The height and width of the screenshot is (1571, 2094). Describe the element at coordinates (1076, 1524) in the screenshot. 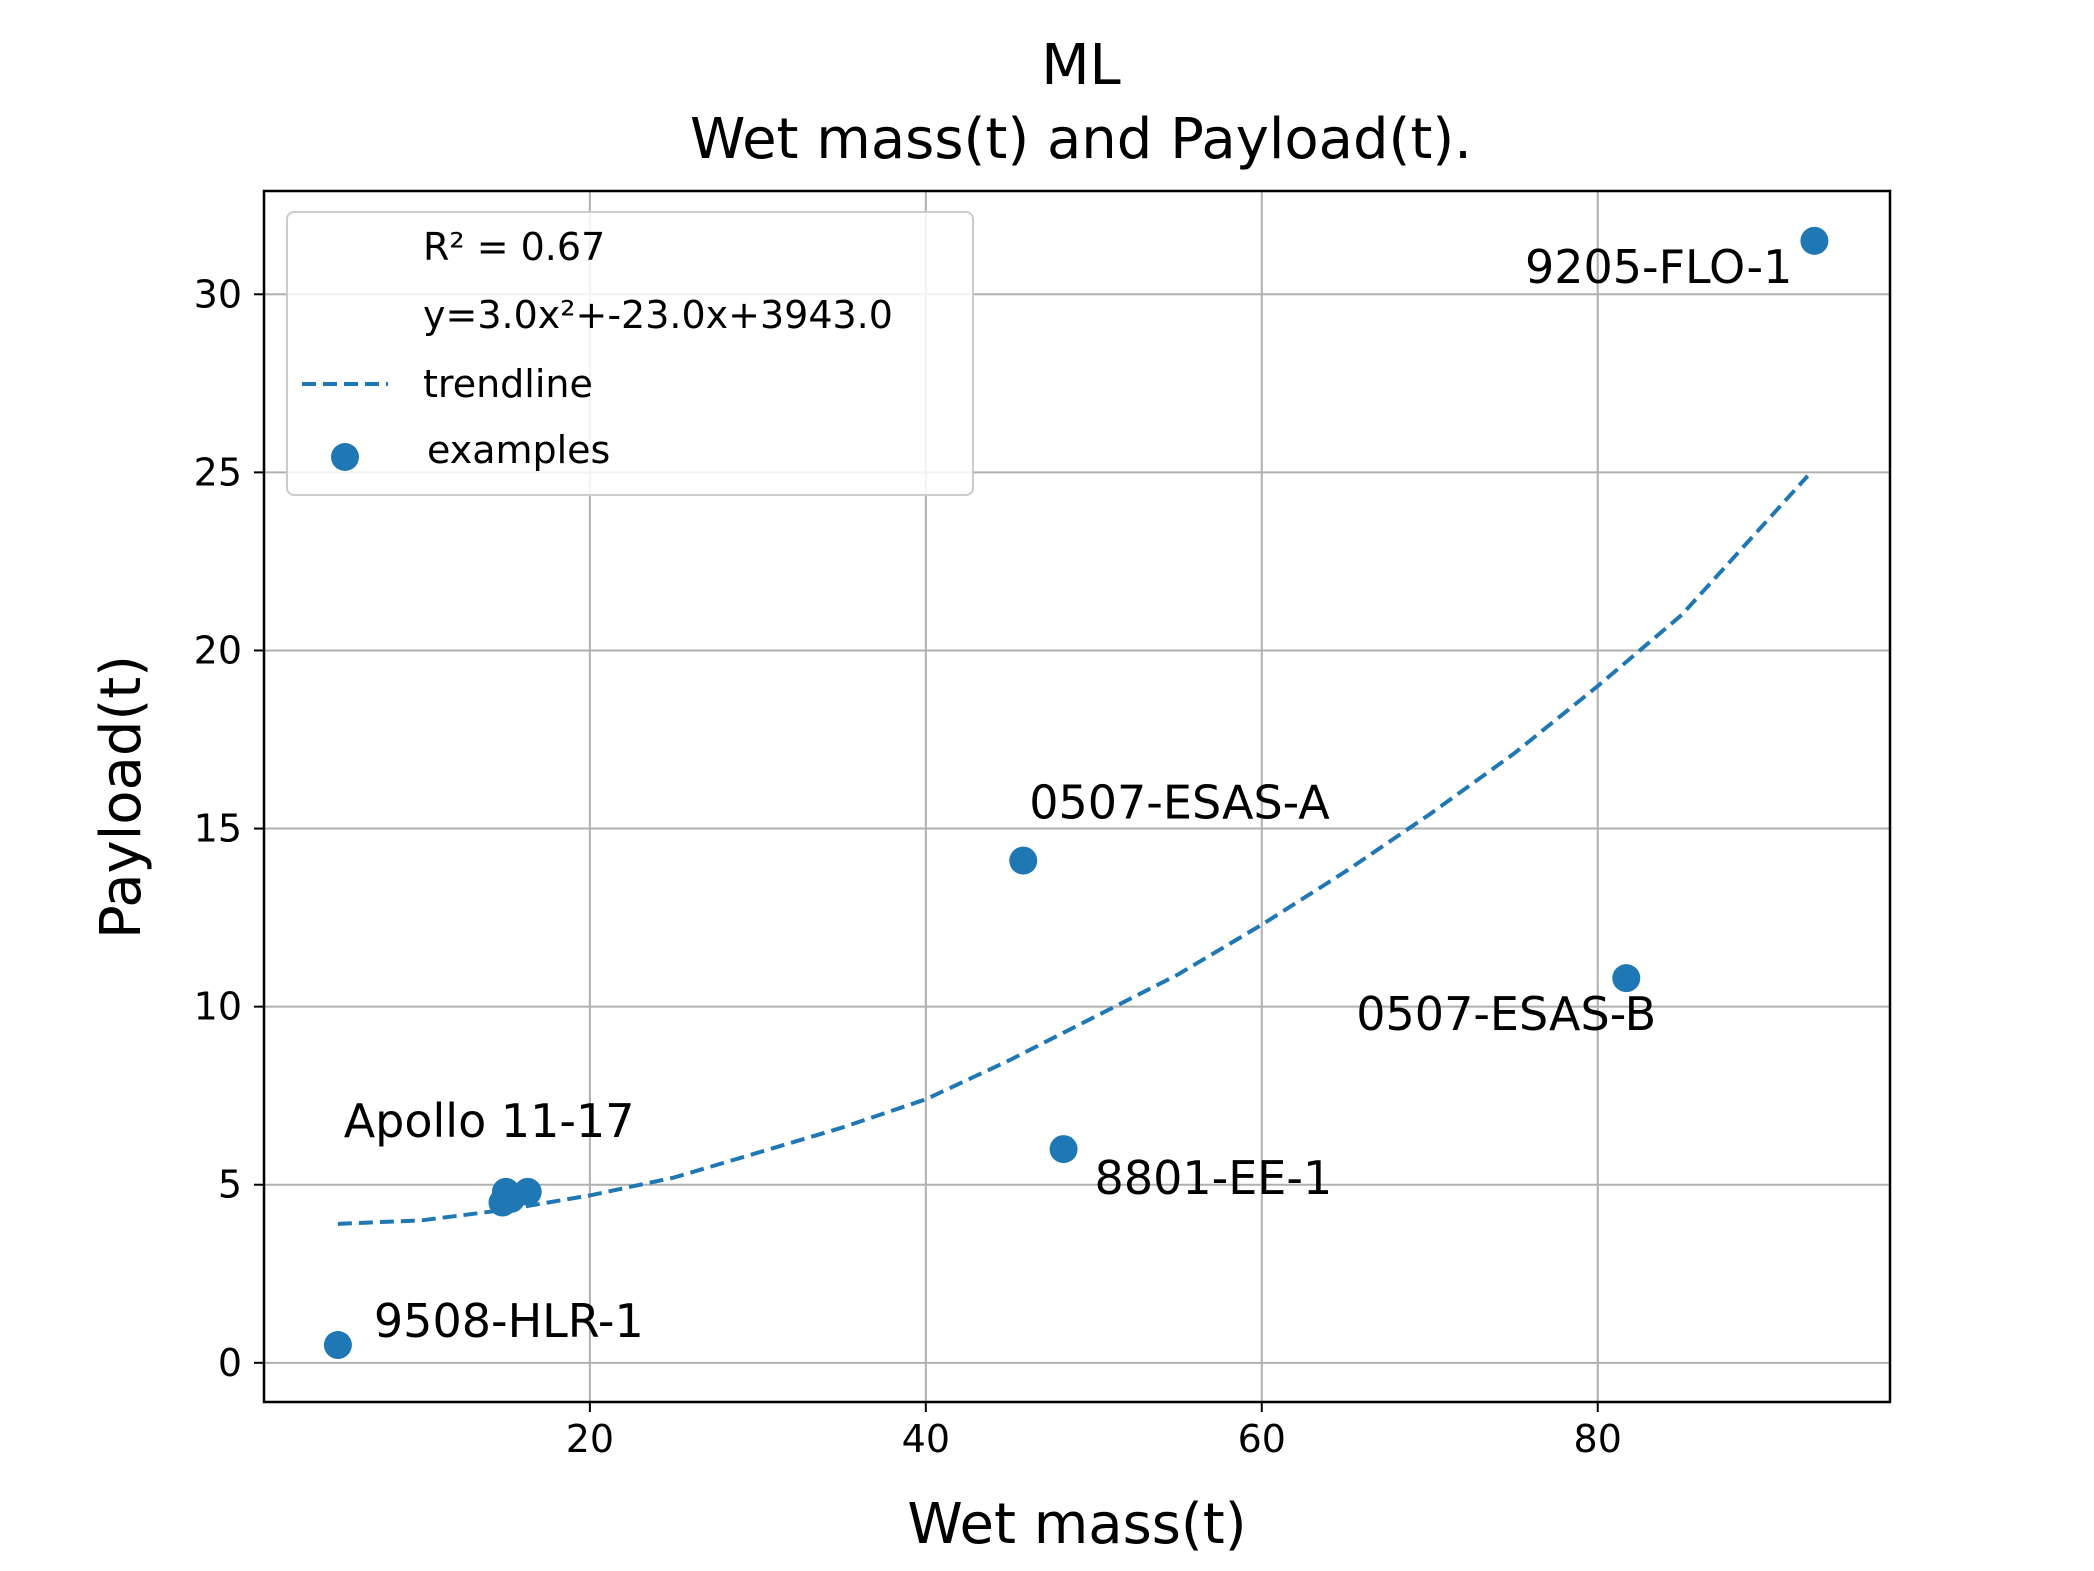

I see `x-axis-label: Wet mass(t)` at that location.